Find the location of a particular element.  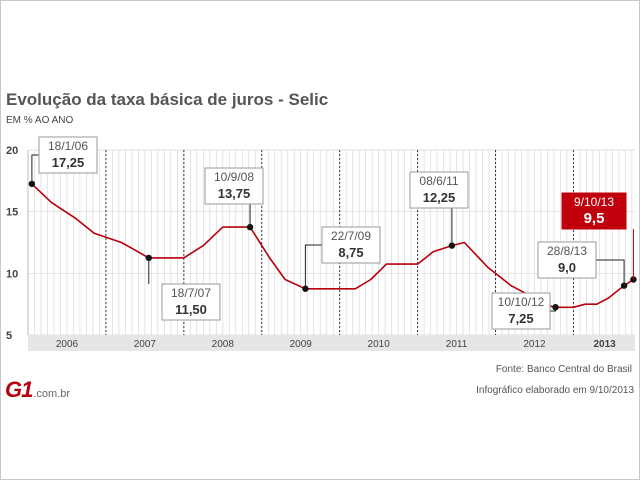

callout-value: 8,75 is located at coordinates (350, 252).